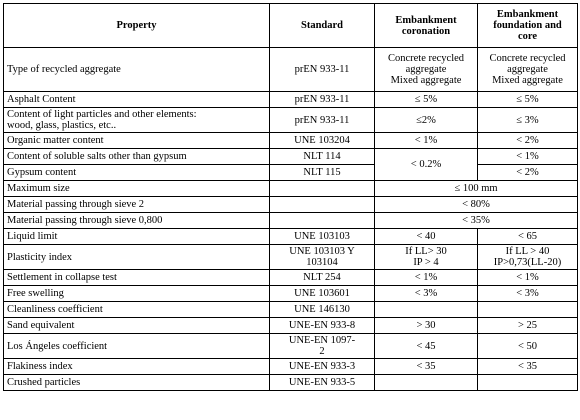 The height and width of the screenshot is (420, 580). Describe the element at coordinates (290, 99) in the screenshot. I see `table-row: Asphalt Content prEN 933-11 ≤ 5% ≤ 5%` at that location.